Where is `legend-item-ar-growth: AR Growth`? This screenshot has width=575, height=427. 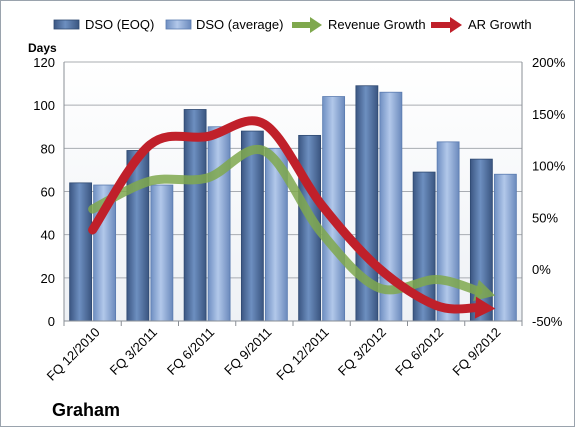
legend-item-ar-growth: AR Growth is located at coordinates (481, 25).